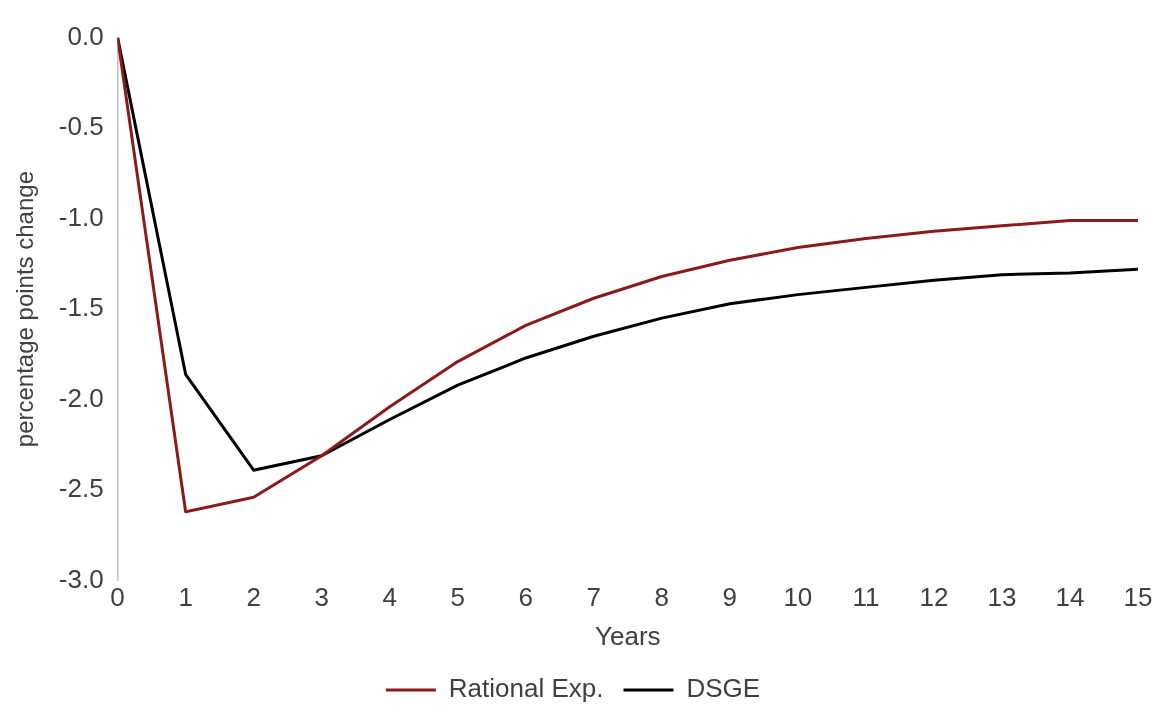  Describe the element at coordinates (81, 216) in the screenshot. I see `y-tick-label: -1.0` at that location.